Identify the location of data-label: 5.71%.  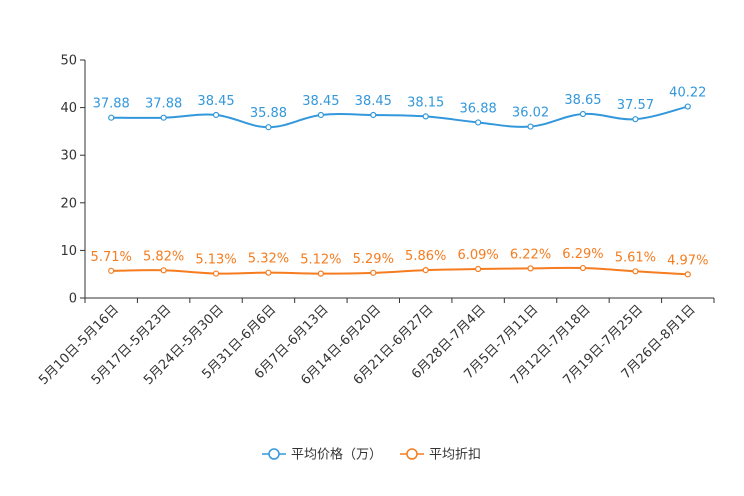
(111, 257).